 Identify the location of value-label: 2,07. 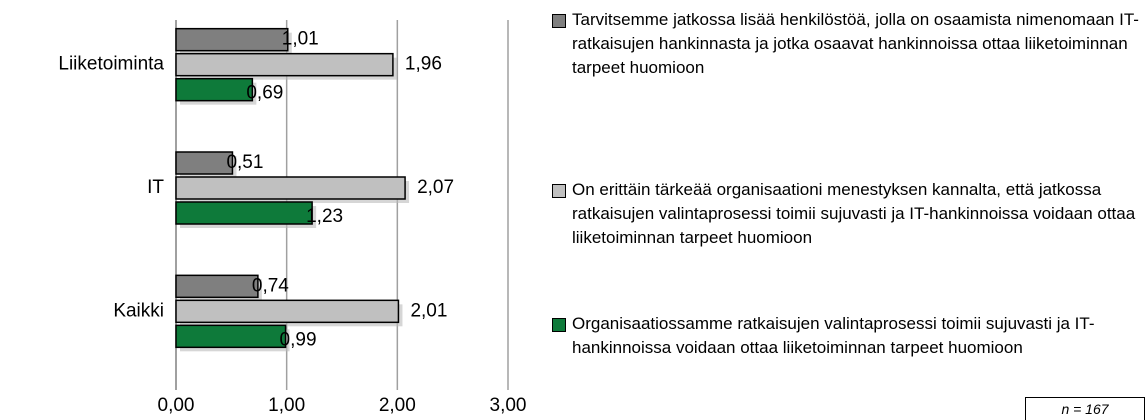
(435, 187).